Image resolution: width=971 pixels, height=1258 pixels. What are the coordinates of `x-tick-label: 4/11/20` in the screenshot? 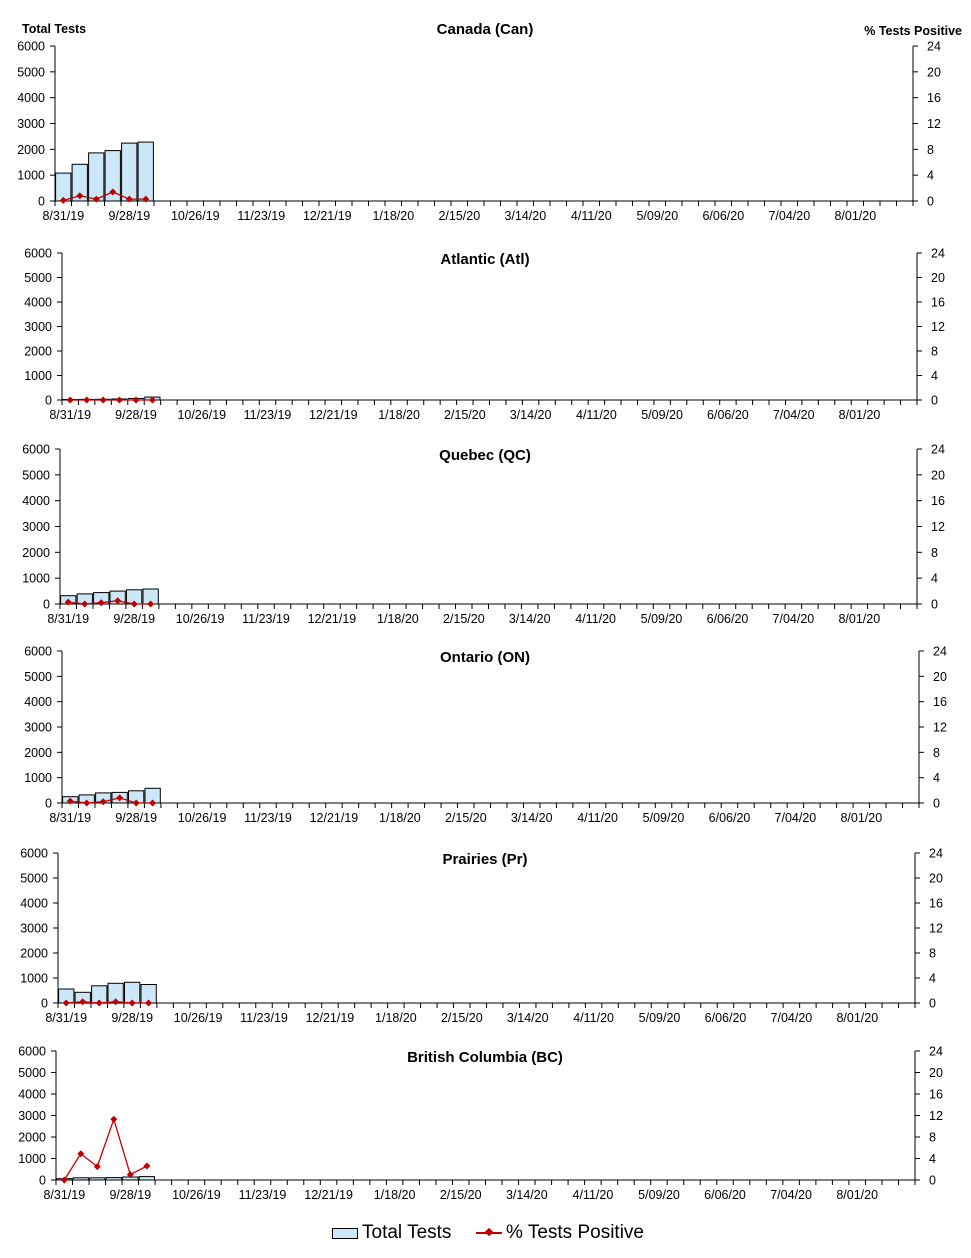 It's located at (595, 619).